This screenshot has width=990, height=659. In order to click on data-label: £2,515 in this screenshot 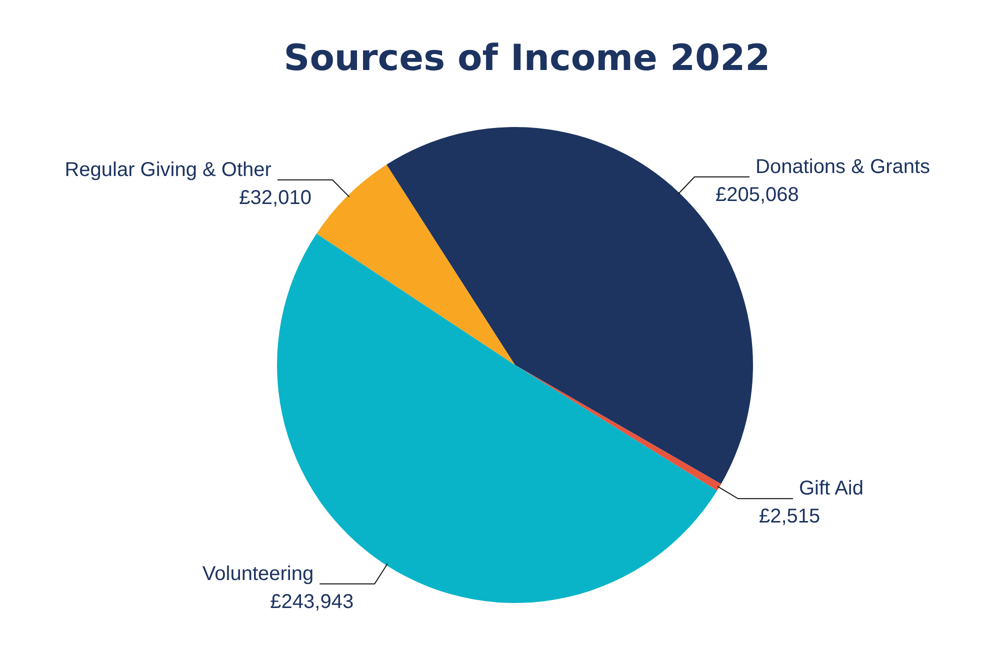, I will do `click(789, 517)`.